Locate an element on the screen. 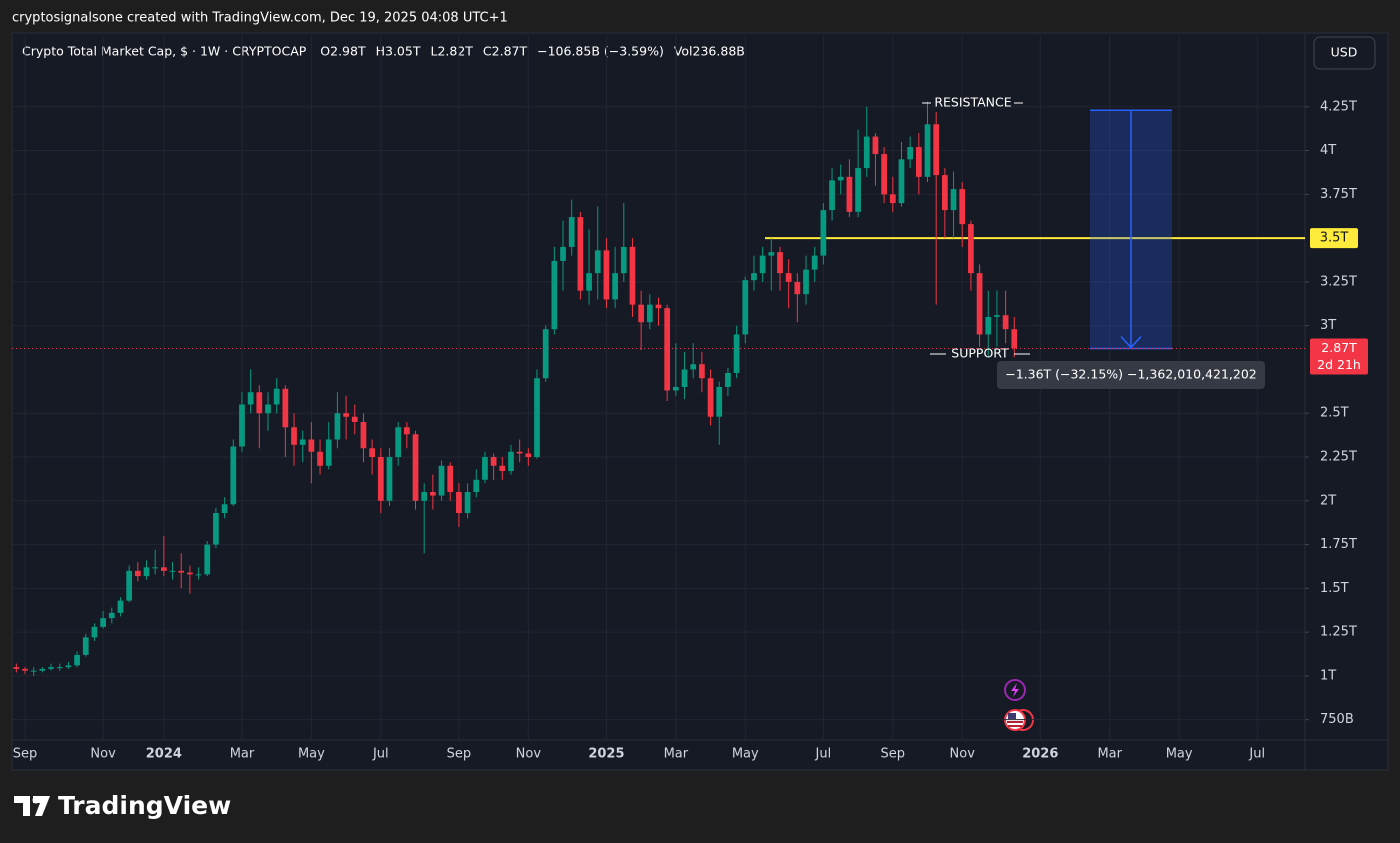  legend-item: H3.05T is located at coordinates (398, 51).